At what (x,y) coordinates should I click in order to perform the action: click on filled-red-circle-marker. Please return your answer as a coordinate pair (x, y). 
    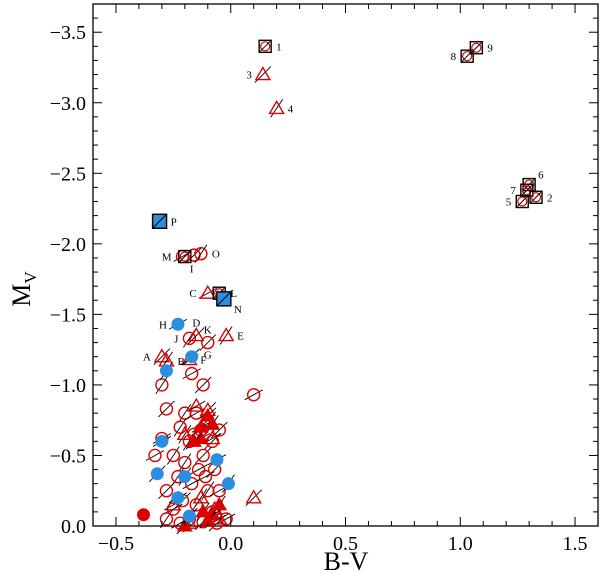
    Looking at the image, I should click on (143, 515).